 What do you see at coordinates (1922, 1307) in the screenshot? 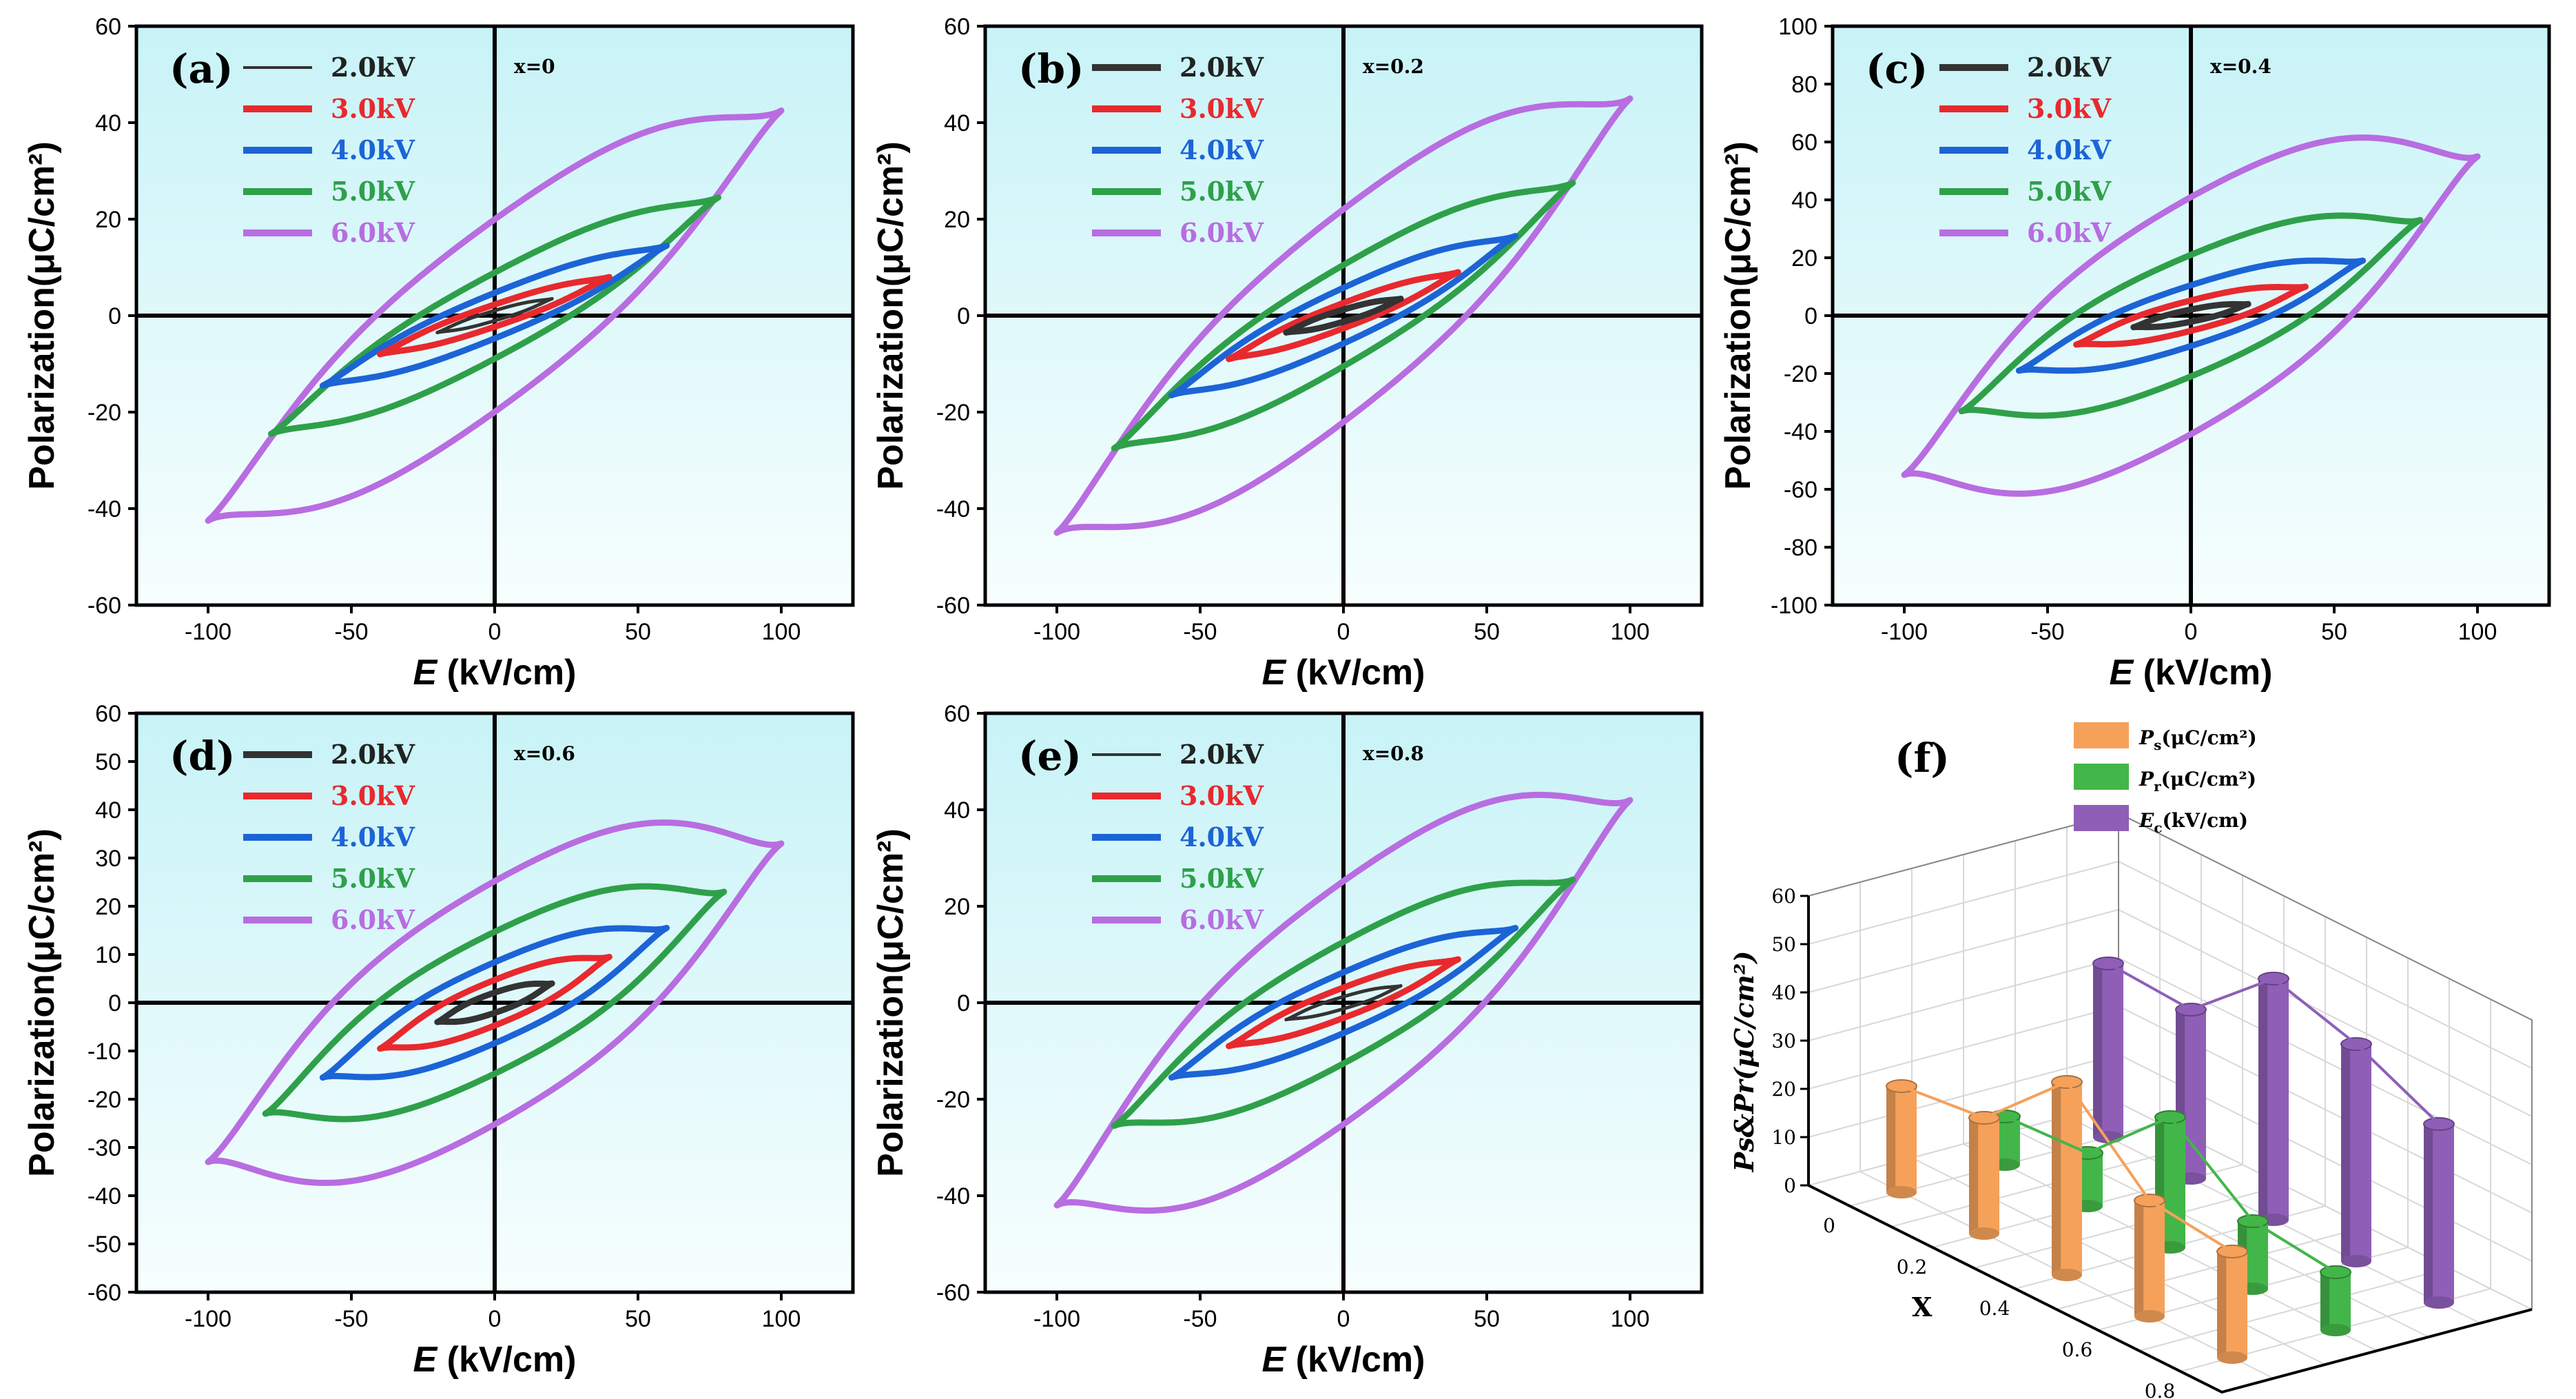
I see `x-axis-label: X` at bounding box center [1922, 1307].